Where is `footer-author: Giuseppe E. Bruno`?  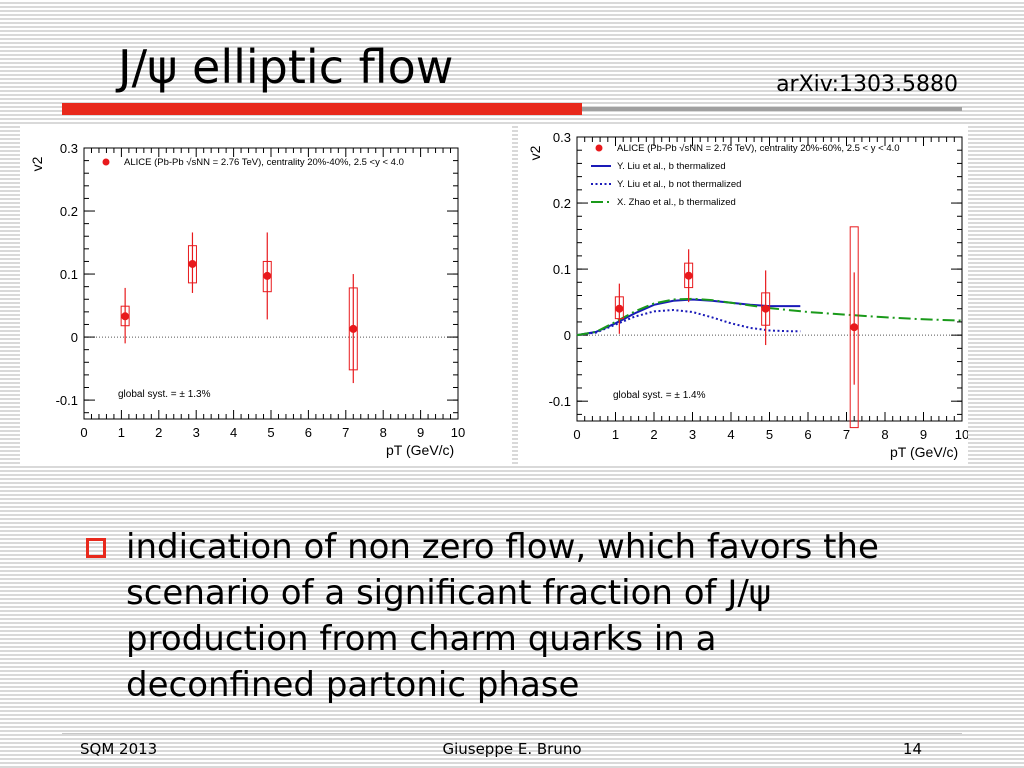 footer-author: Giuseppe E. Bruno is located at coordinates (512, 749).